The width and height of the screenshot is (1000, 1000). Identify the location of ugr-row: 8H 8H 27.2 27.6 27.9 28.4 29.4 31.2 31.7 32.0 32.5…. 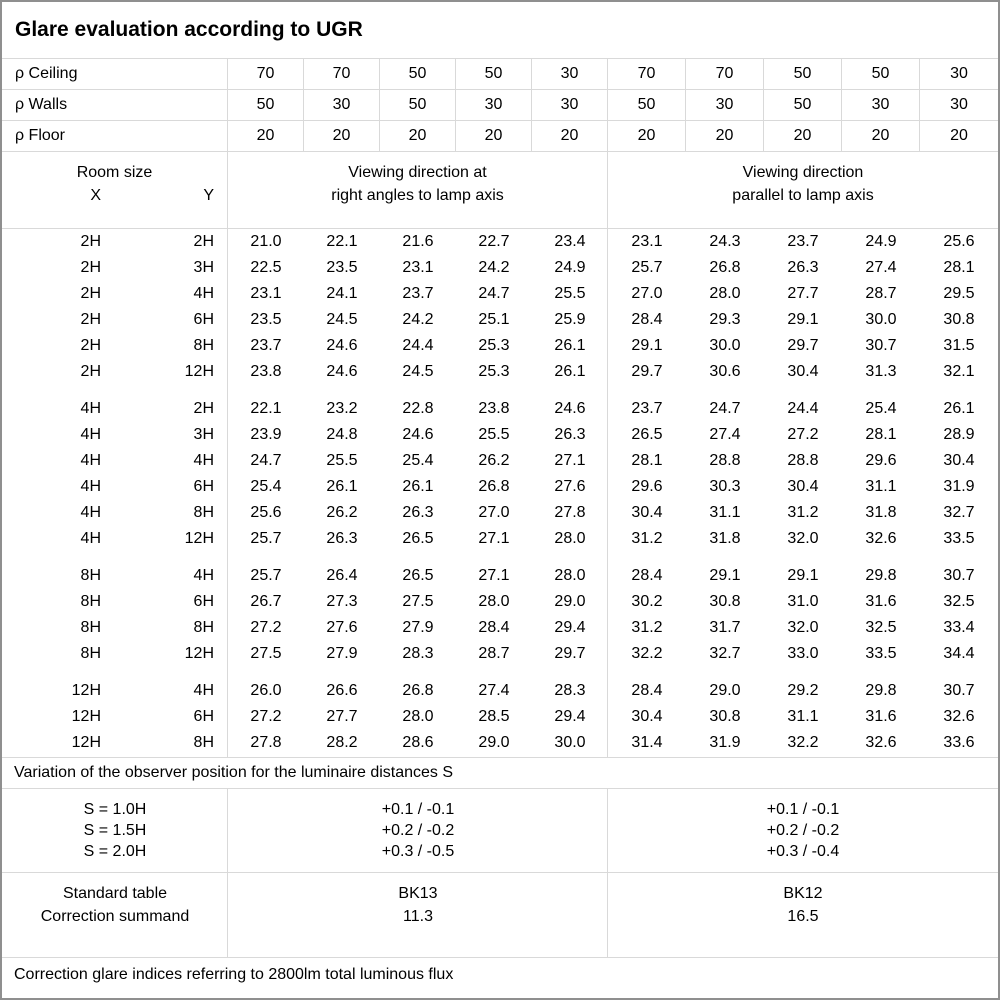
(500, 628).